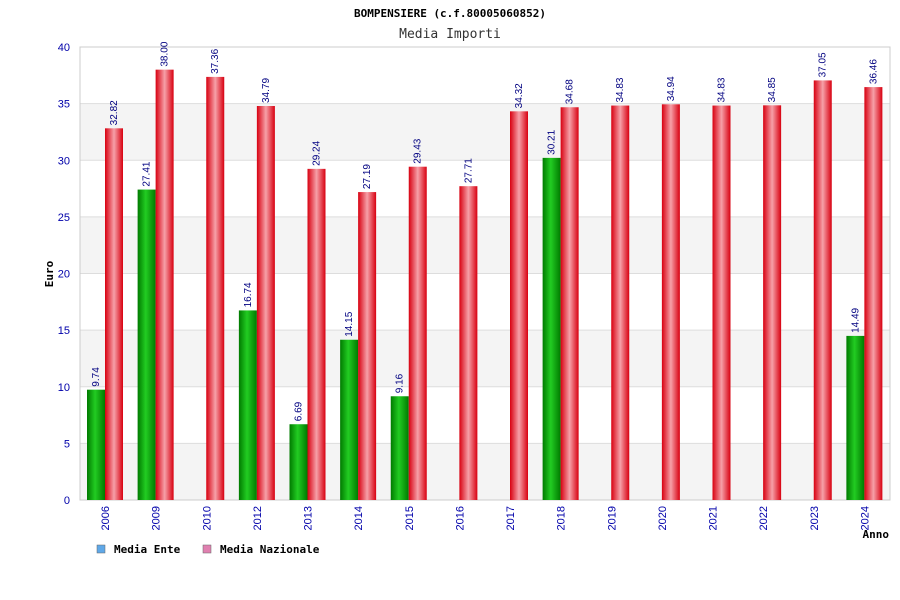 This screenshot has height=600, width=900. I want to click on bar-media-nazionale-2019, so click(620, 303).